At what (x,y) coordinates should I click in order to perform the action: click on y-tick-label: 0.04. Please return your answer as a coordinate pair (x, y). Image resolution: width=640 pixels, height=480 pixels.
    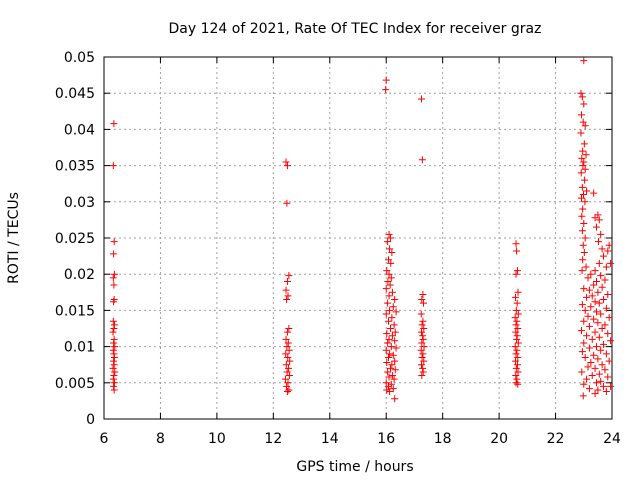
    Looking at the image, I should click on (79, 130).